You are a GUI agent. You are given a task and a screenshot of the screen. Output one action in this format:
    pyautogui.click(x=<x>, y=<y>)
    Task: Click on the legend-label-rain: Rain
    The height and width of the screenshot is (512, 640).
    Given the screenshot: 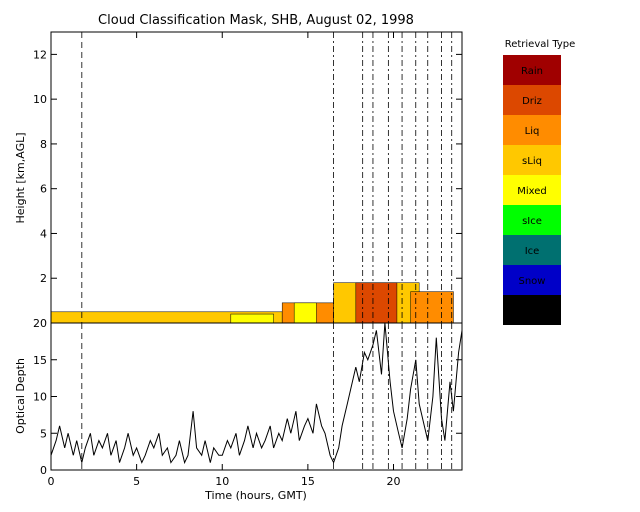 What is the action you would take?
    pyautogui.click(x=532, y=71)
    